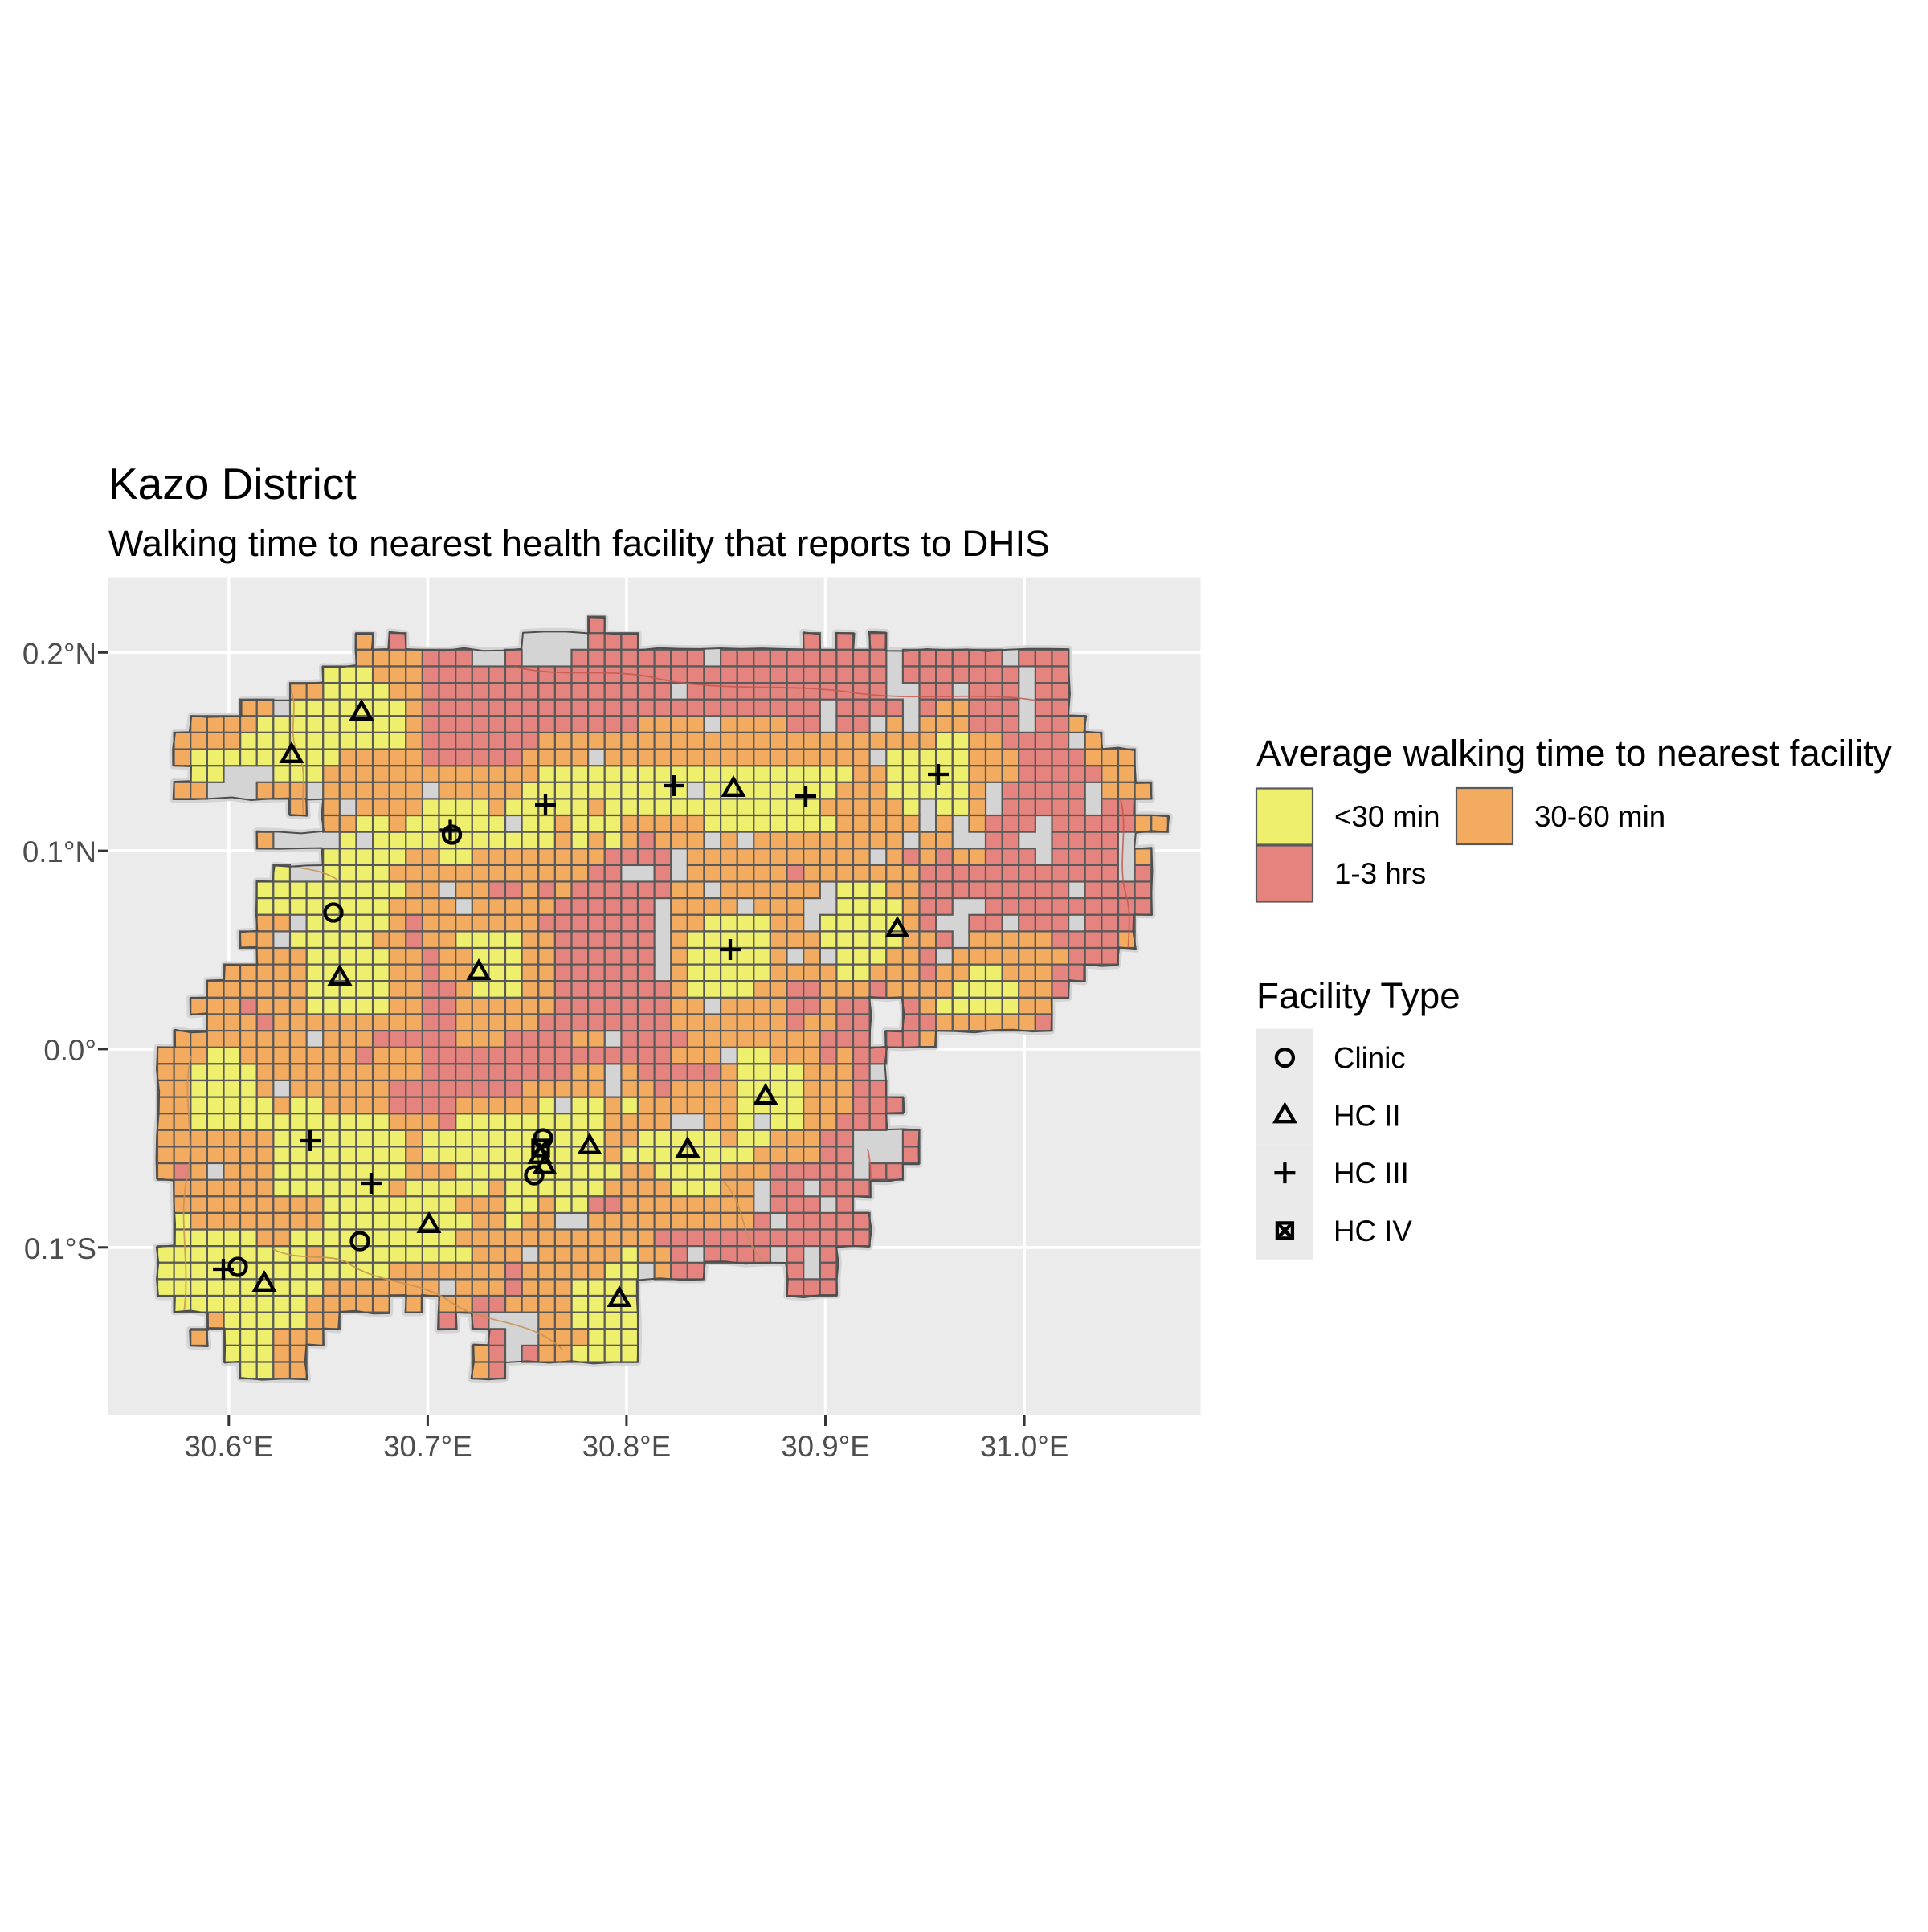  What do you see at coordinates (60, 1249) in the screenshot?
I see `svg-text: 0.1°S` at bounding box center [60, 1249].